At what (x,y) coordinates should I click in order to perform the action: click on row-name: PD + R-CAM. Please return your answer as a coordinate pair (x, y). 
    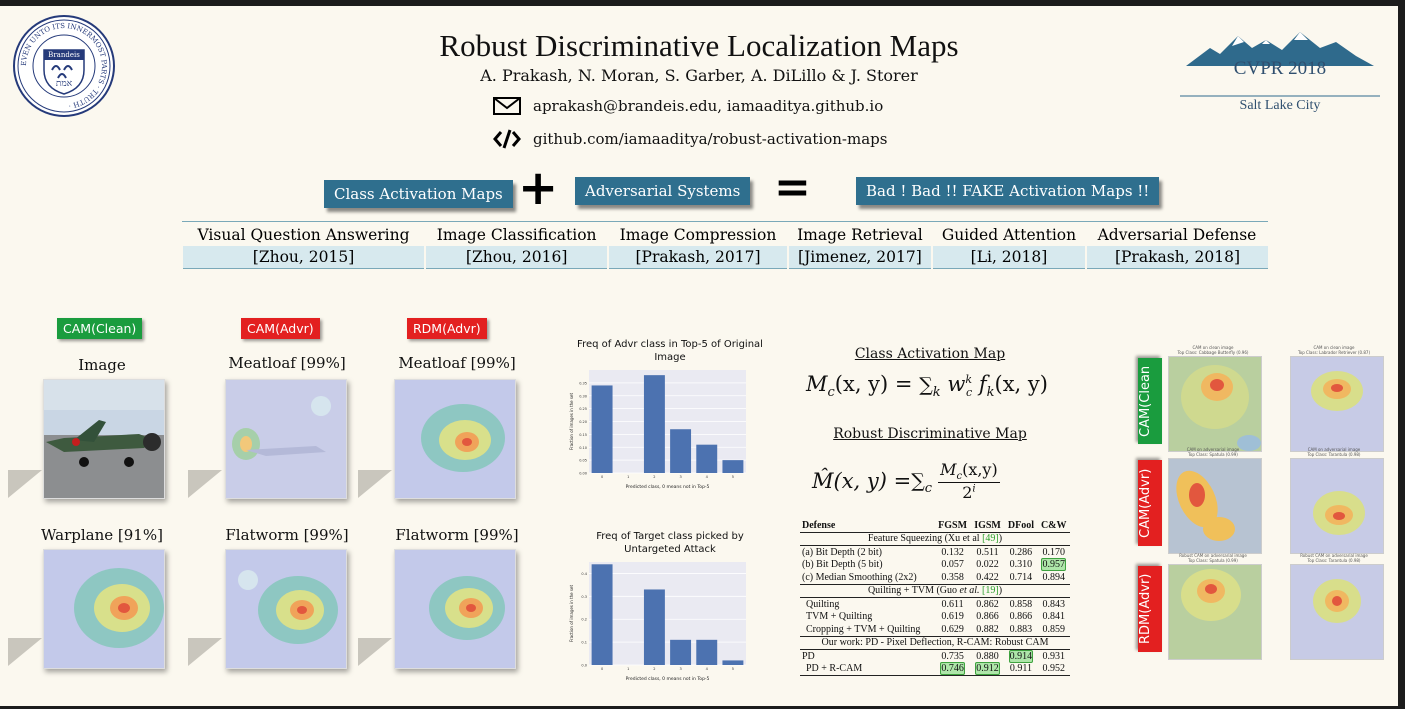
    Looking at the image, I should click on (834, 669).